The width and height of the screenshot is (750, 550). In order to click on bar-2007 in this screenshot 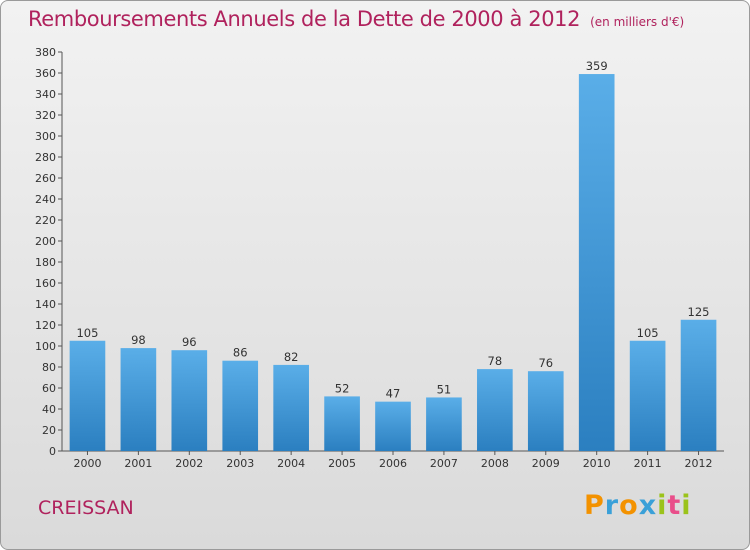, I will do `click(444, 424)`.